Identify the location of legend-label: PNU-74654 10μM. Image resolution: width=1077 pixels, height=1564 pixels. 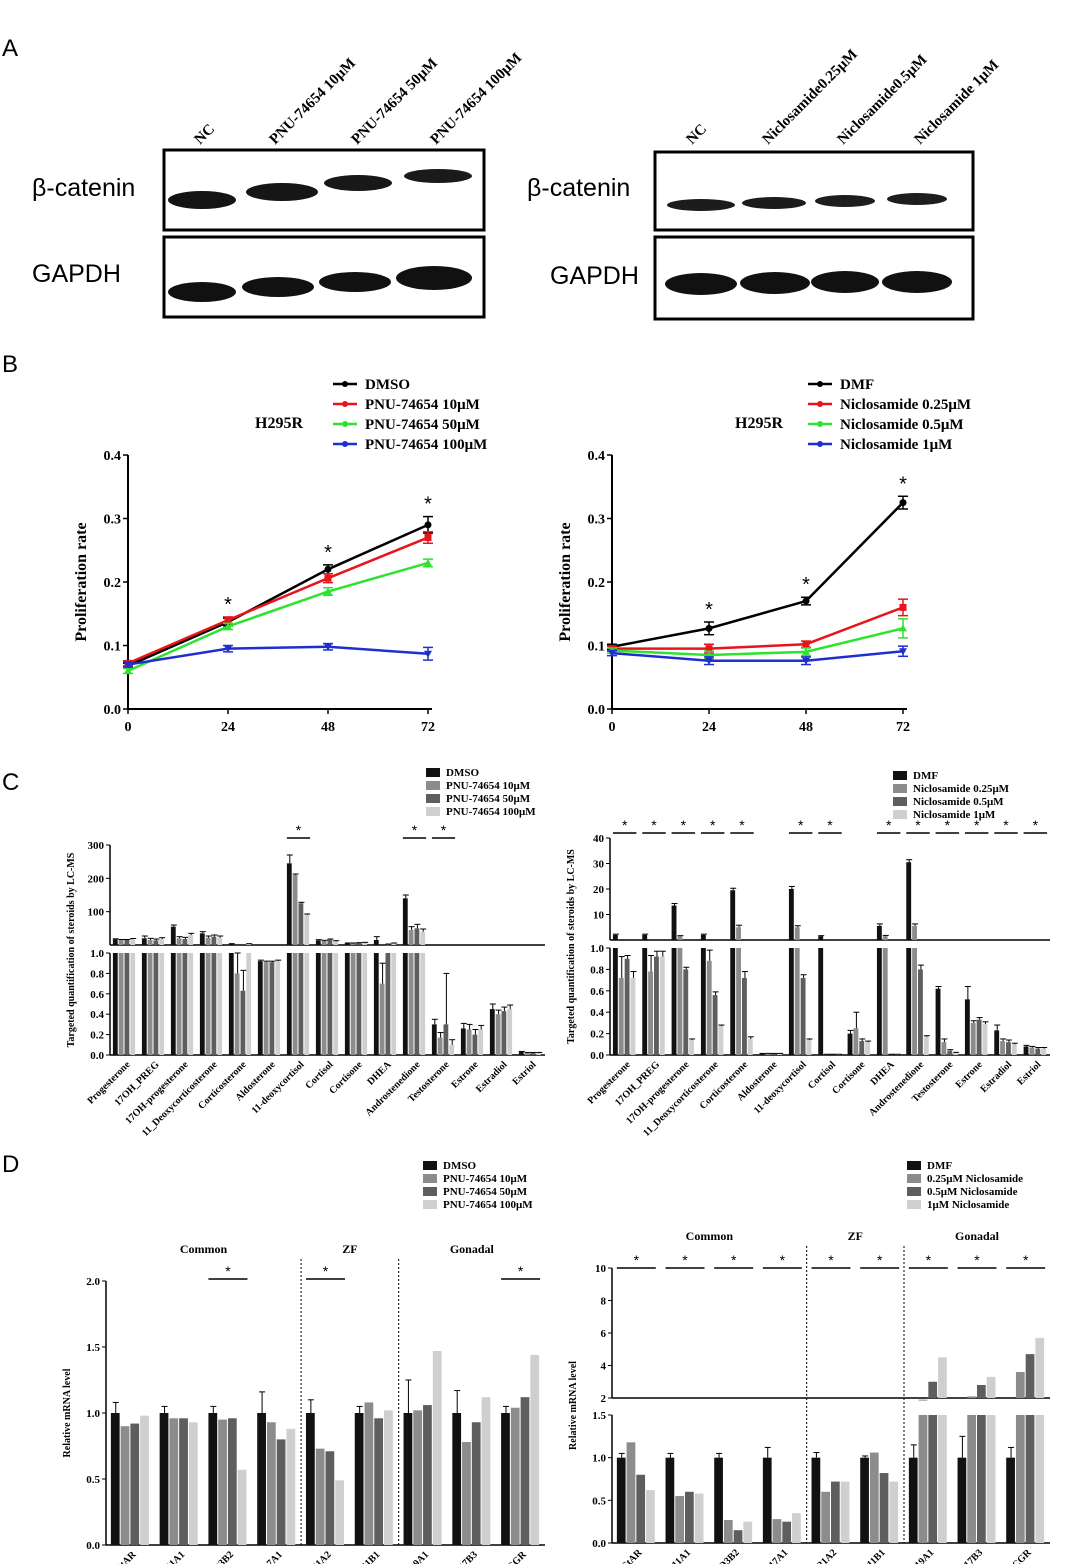
(488, 786).